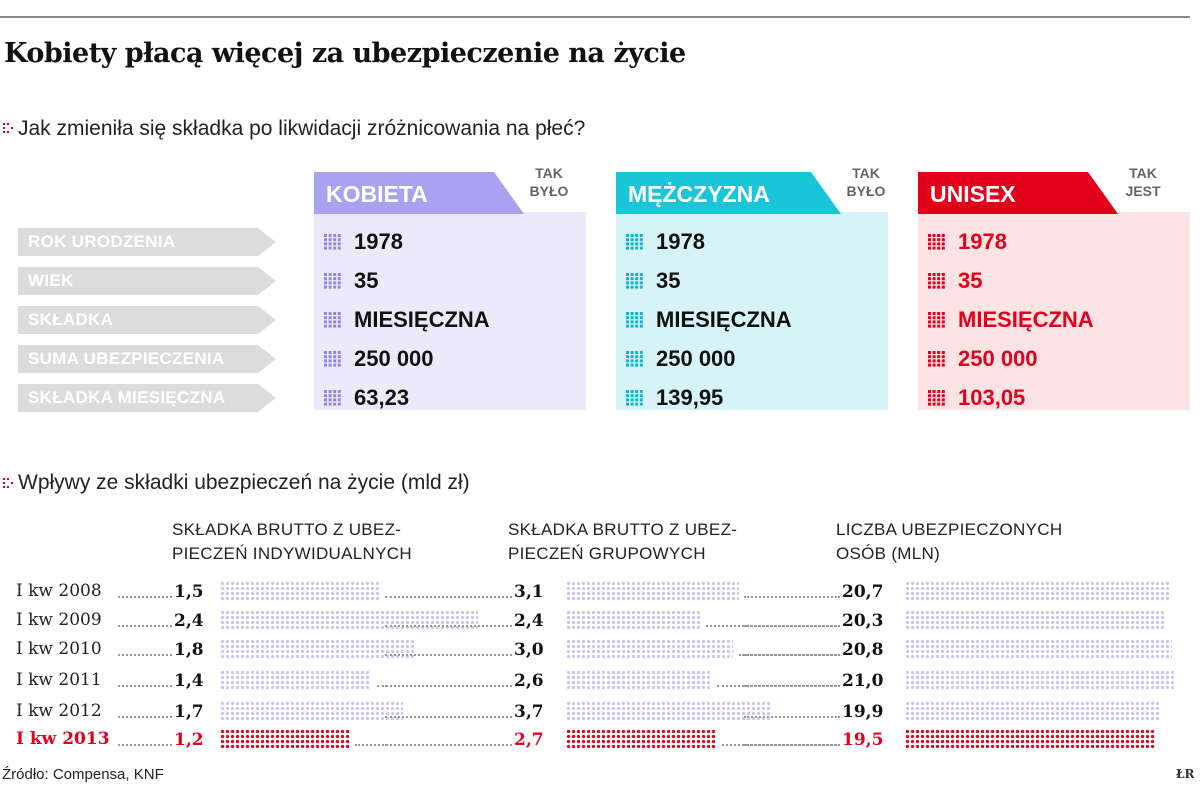 The height and width of the screenshot is (786, 1200). Describe the element at coordinates (1185, 774) in the screenshot. I see `publisher-logo: ŁR` at that location.